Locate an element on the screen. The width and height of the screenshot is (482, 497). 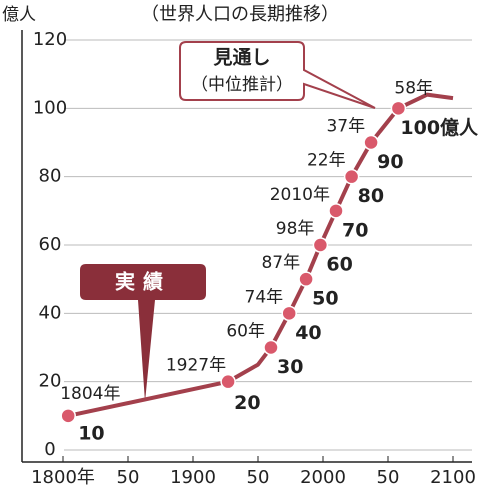
y-tick-label: 120 is located at coordinates (50, 39).